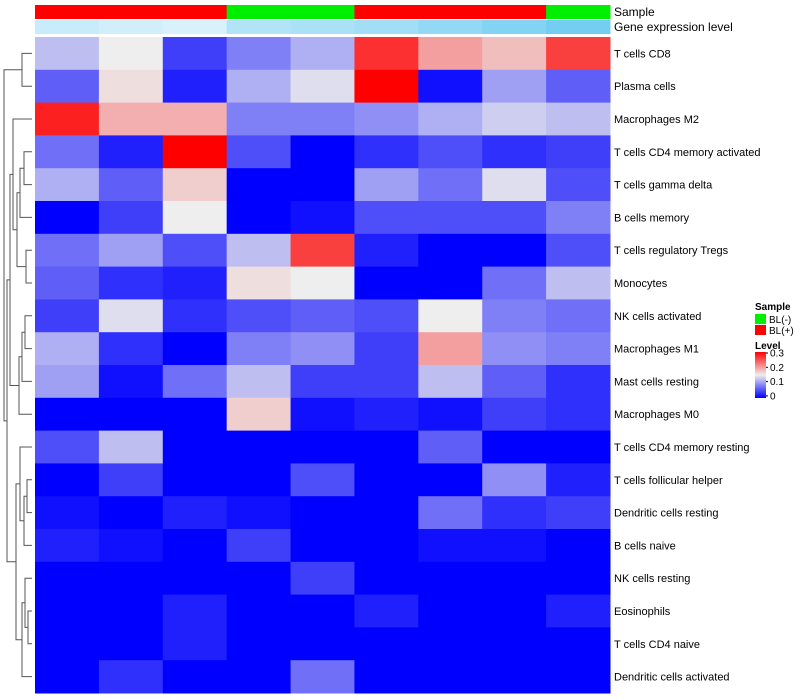  I want to click on row-label: Eosinophils, so click(642, 612).